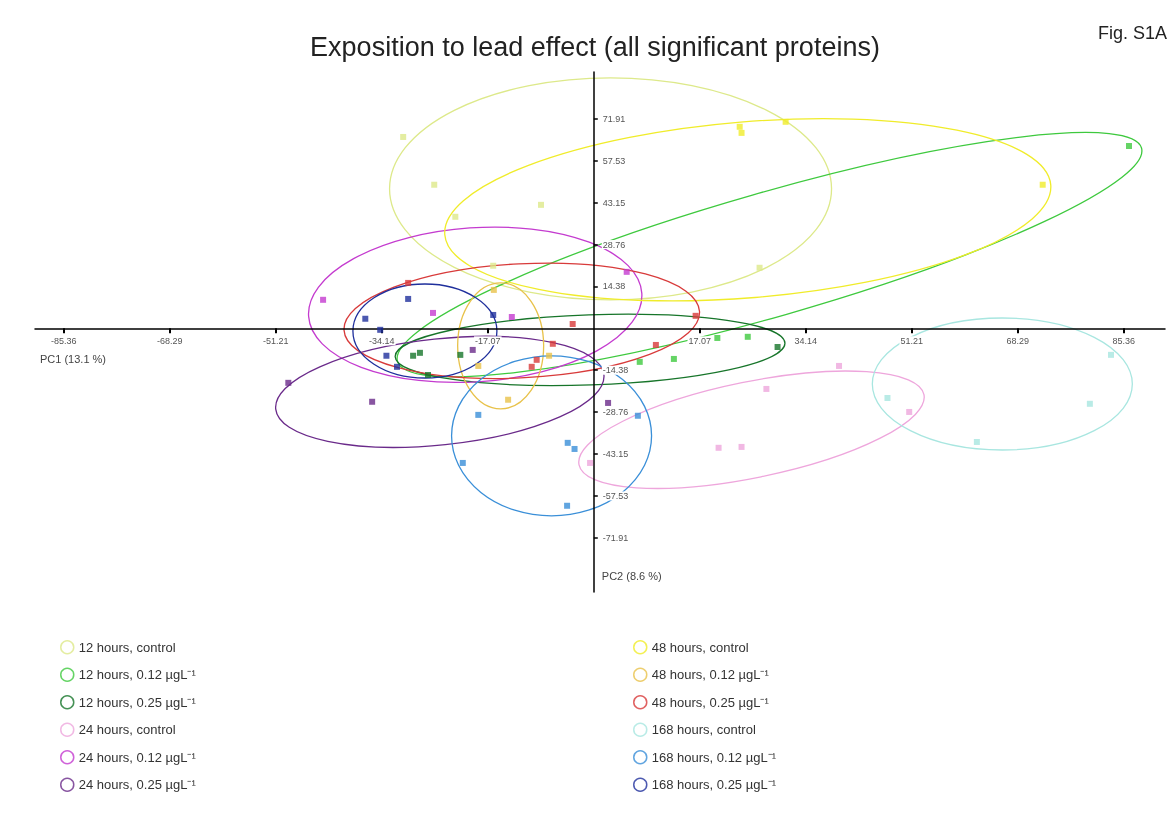 This screenshot has width=1175, height=835. What do you see at coordinates (276, 340) in the screenshot?
I see `x-tick-label: -51.21` at bounding box center [276, 340].